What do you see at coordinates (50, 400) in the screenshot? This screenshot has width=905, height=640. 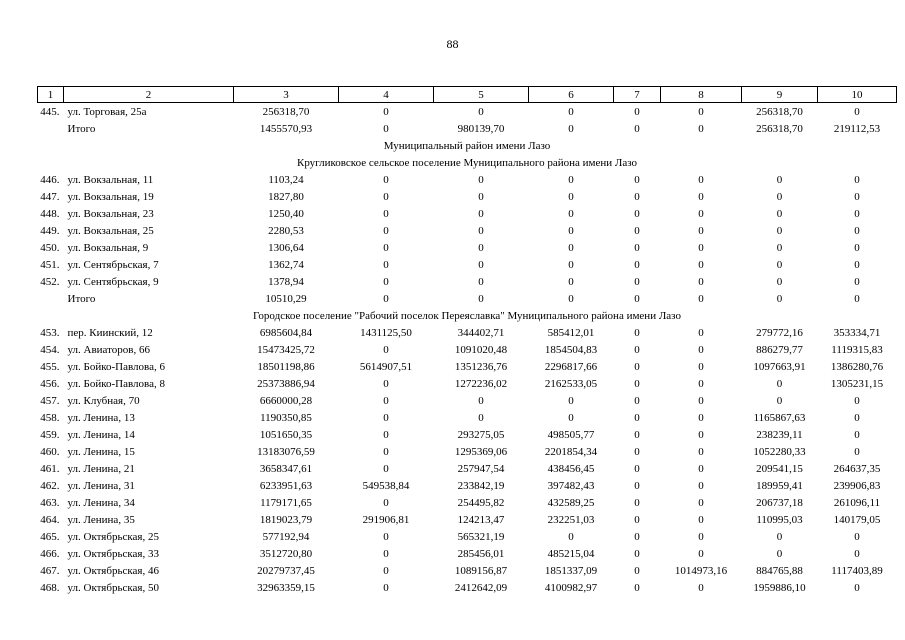 I see `row-number-cell: 457.` at bounding box center [50, 400].